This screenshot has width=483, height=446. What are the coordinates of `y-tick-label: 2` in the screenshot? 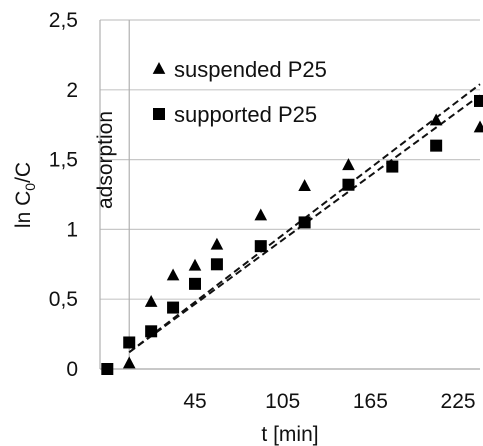 It's located at (72, 90).